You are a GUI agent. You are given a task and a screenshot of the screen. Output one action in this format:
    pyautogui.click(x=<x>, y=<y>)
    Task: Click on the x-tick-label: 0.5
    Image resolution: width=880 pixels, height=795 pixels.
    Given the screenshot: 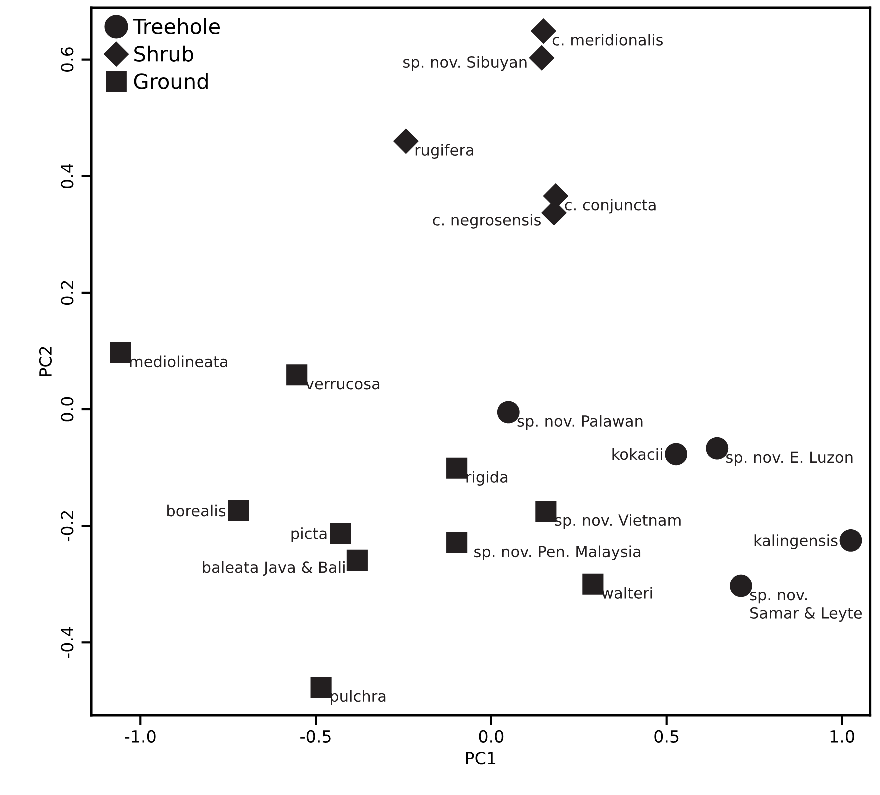 What is the action you would take?
    pyautogui.click(x=666, y=736)
    